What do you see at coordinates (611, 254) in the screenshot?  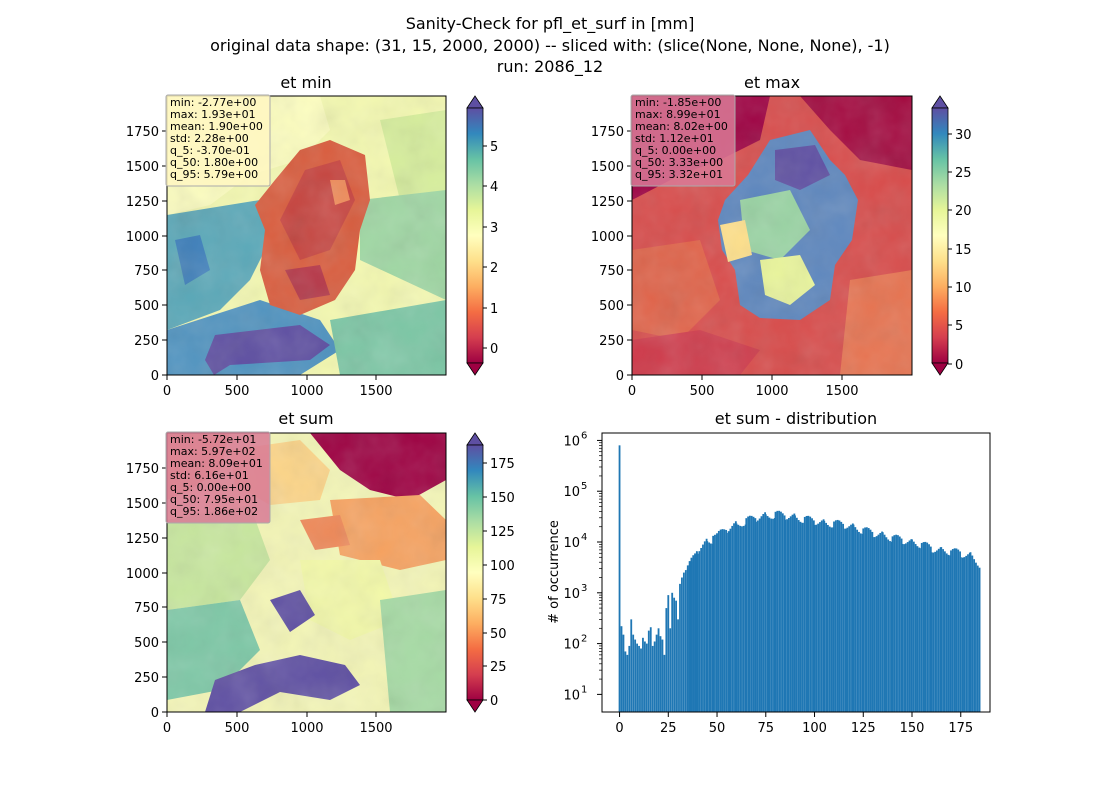 I see `y-axis: 0 250 500 750 1000 1250 1500 1750` at bounding box center [611, 254].